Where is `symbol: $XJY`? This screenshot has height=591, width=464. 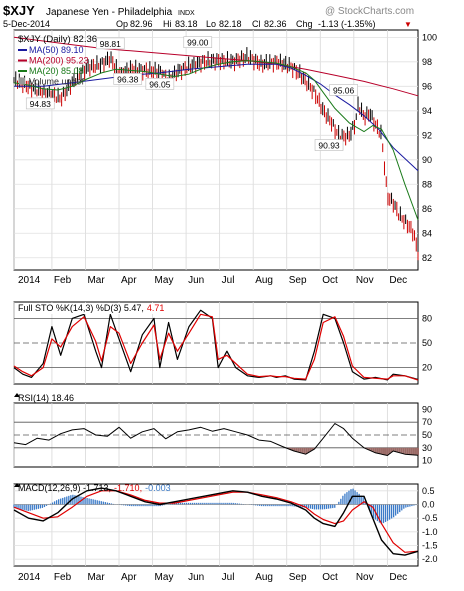 symbol: $XJY is located at coordinates (19, 10).